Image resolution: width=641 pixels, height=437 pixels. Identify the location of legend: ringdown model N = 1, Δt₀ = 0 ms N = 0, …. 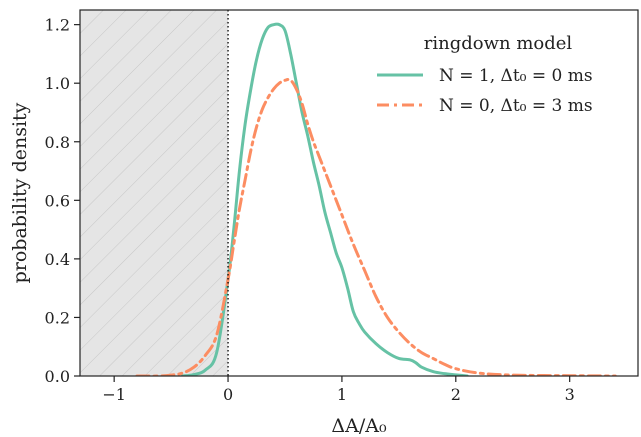
(485, 74).